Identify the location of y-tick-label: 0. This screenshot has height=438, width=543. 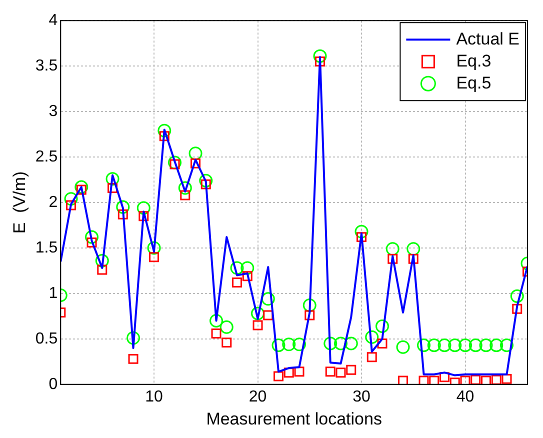
(53, 384).